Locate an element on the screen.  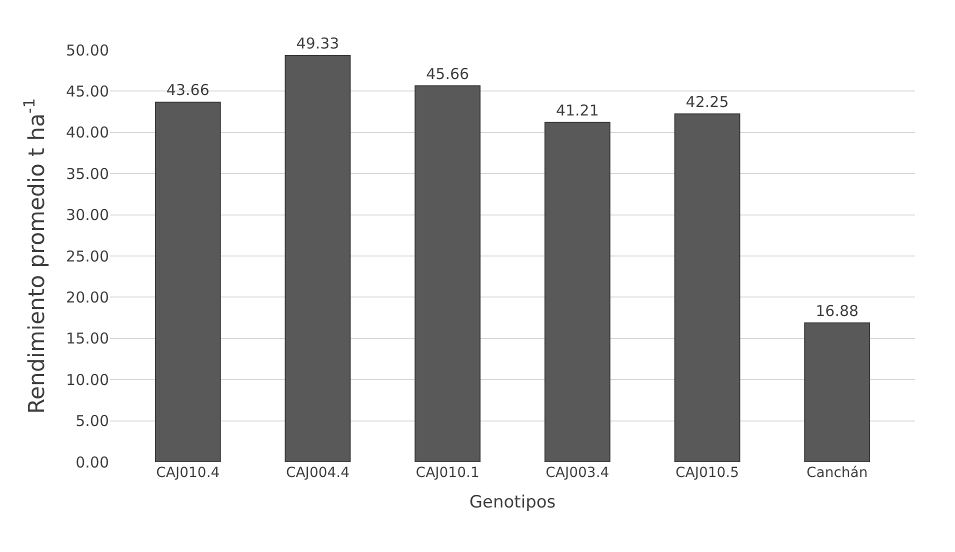
y-tick-label: 25.00 is located at coordinates (87, 256).